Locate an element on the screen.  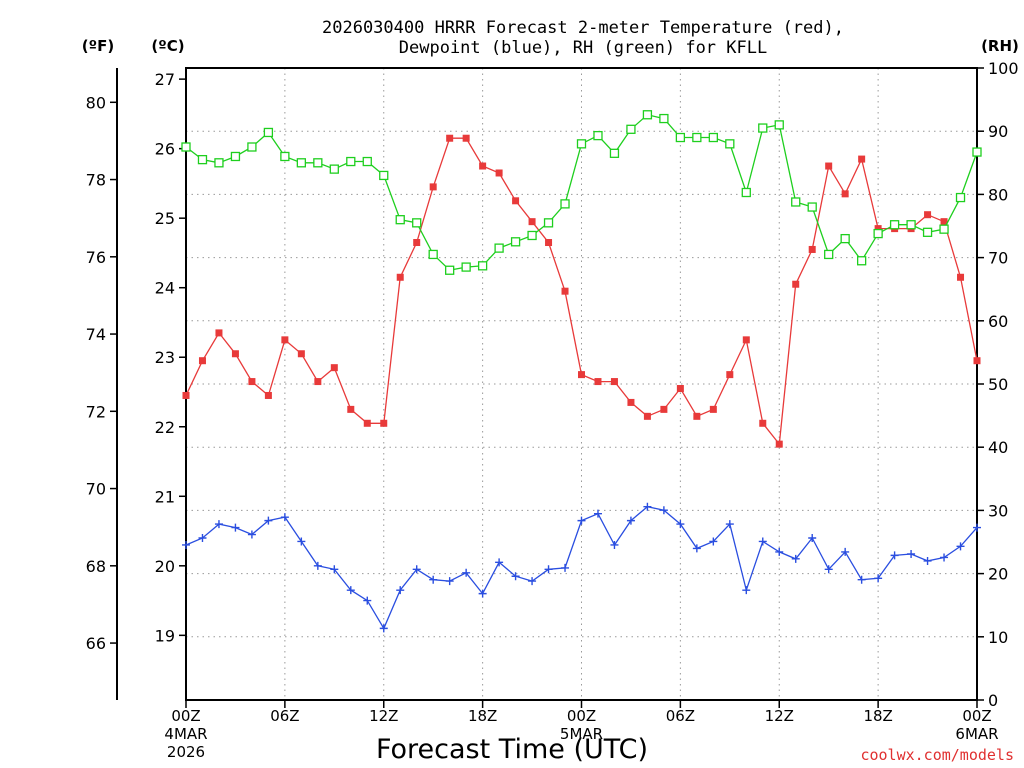
rh-tick-label: 50 is located at coordinates (998, 384).